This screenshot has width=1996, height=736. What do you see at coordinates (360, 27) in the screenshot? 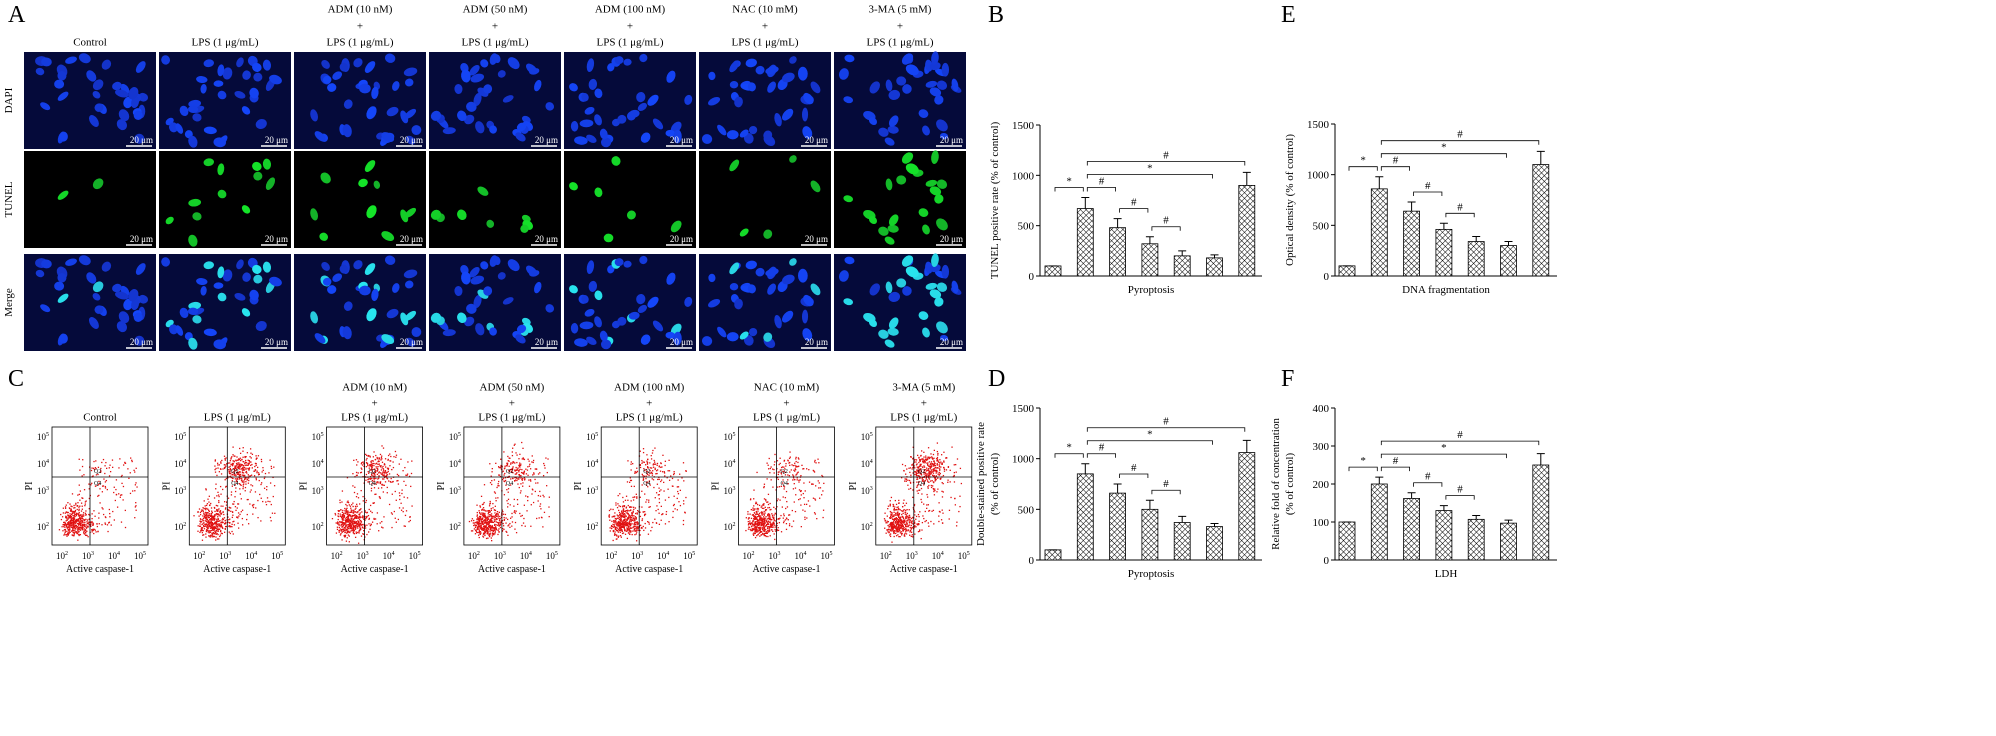
I see `column-header: +` at bounding box center [360, 27].